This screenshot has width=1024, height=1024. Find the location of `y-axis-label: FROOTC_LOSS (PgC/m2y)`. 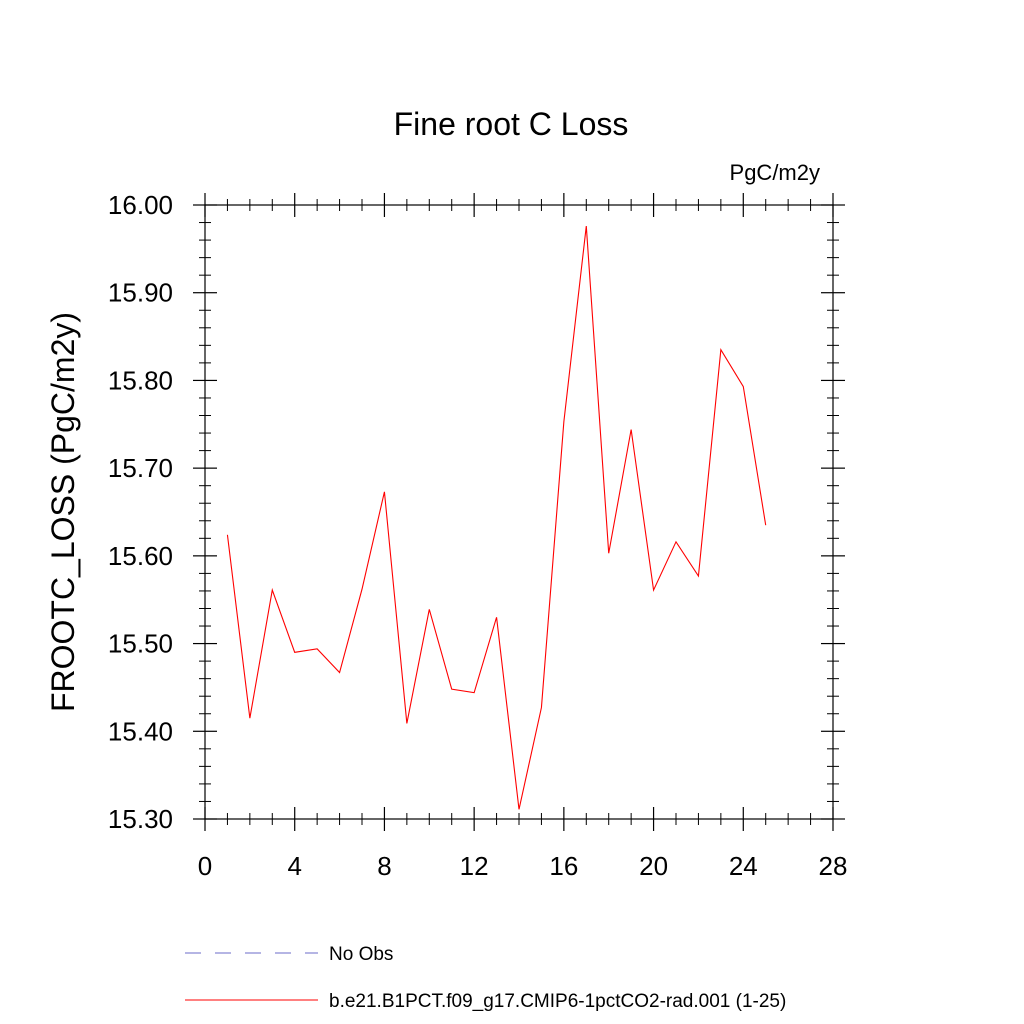

y-axis-label: FROOTC_LOSS (PgC/m2y) is located at coordinates (63, 512).